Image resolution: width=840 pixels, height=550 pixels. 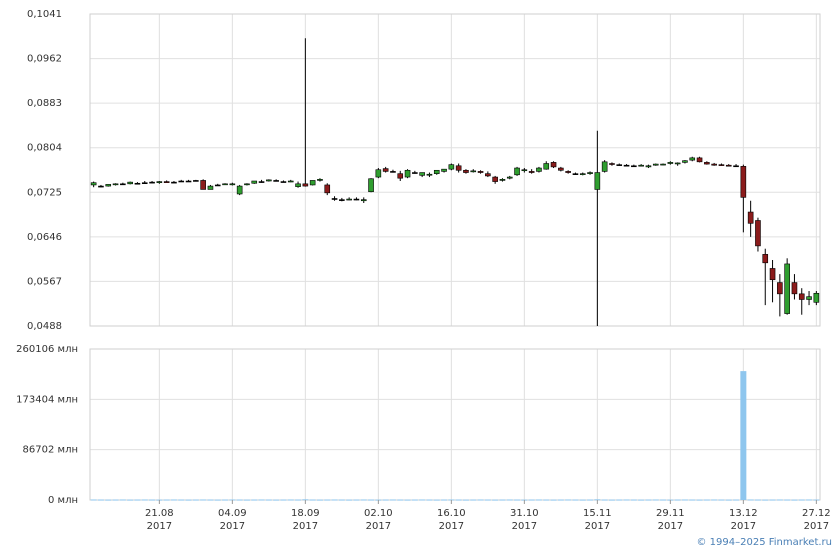 What do you see at coordinates (670, 513) in the screenshot?
I see `x-tick-date: 29.11` at bounding box center [670, 513].